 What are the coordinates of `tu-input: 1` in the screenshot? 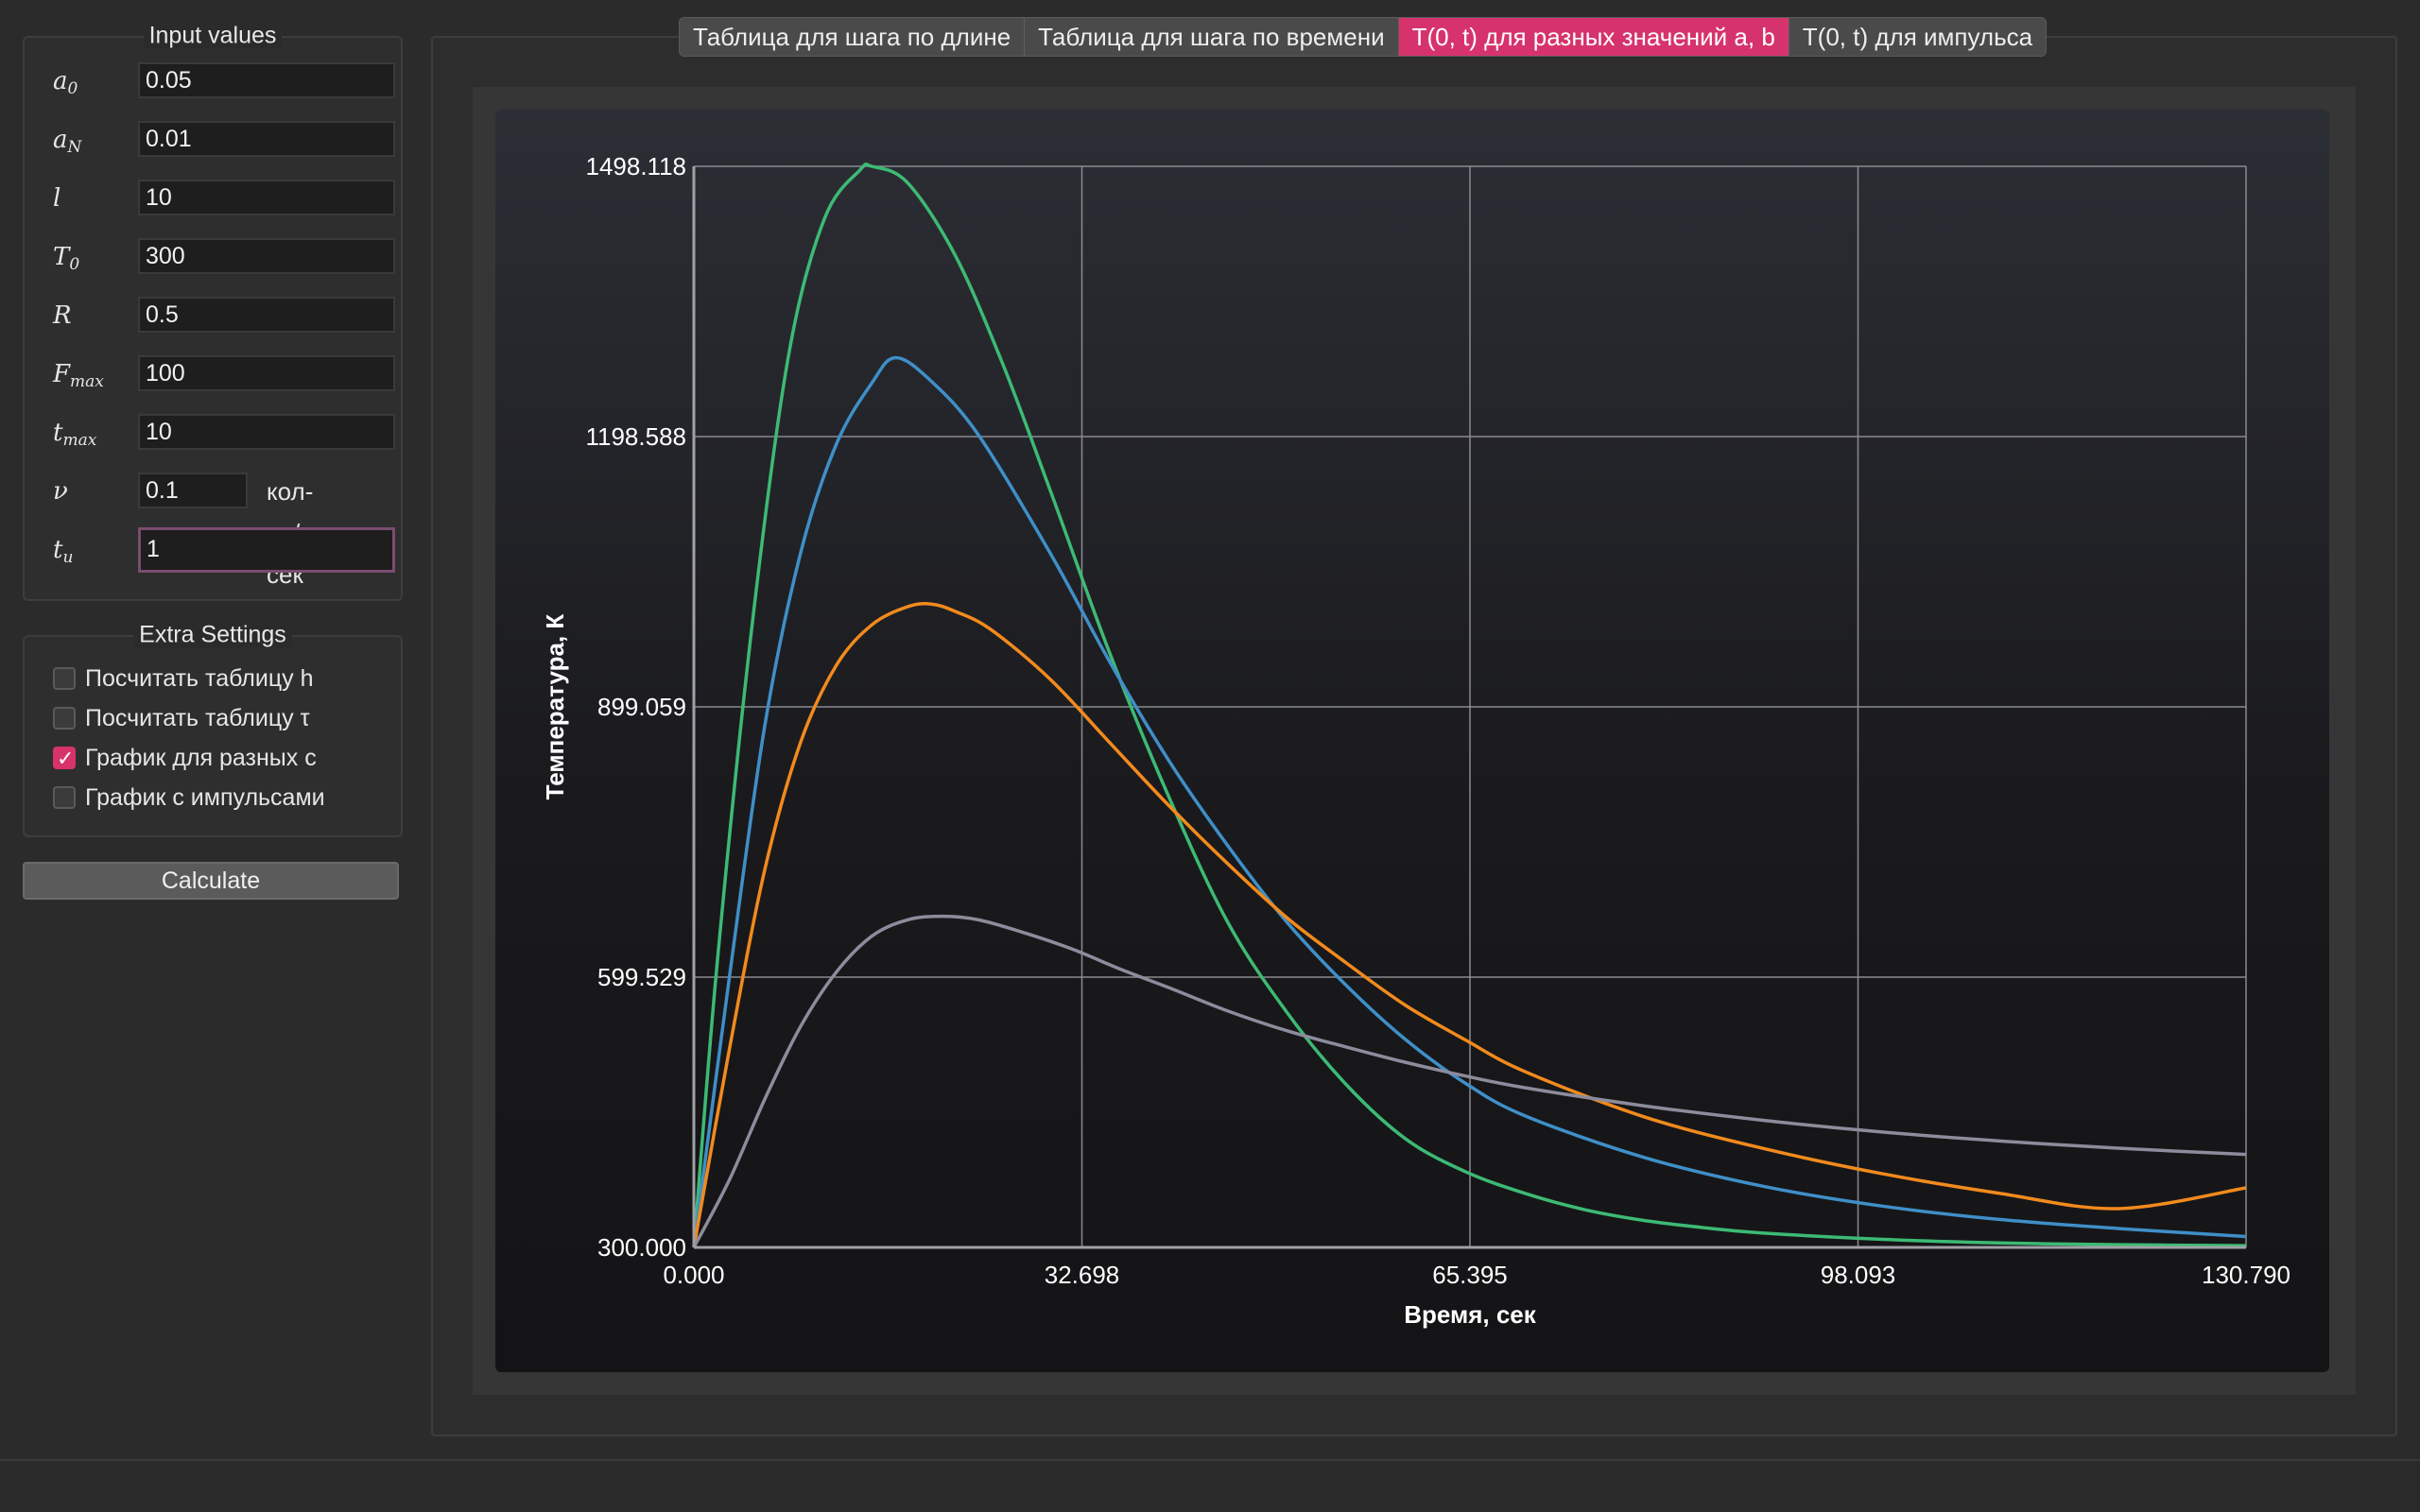 It's located at (266, 550).